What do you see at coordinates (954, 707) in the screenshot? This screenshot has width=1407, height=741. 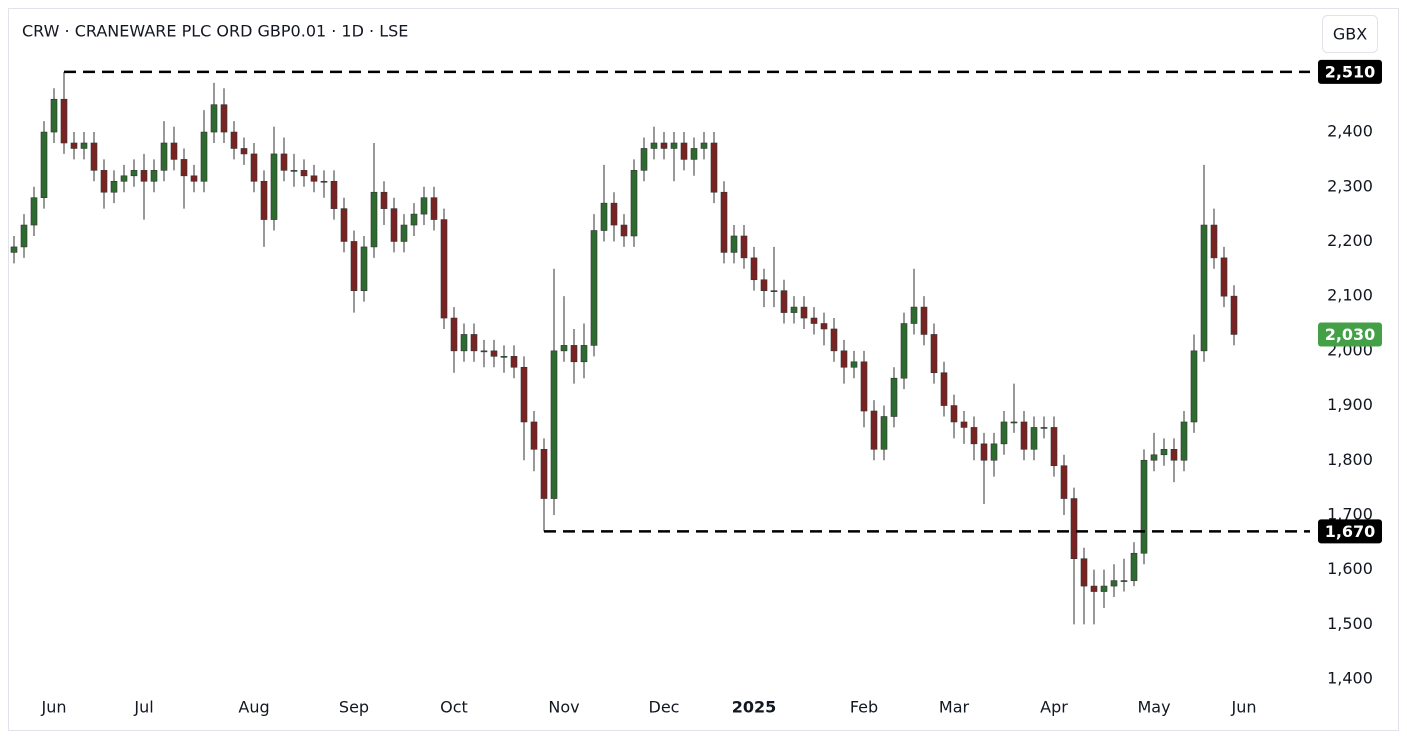 I see `x-tick-label: Mar` at bounding box center [954, 707].